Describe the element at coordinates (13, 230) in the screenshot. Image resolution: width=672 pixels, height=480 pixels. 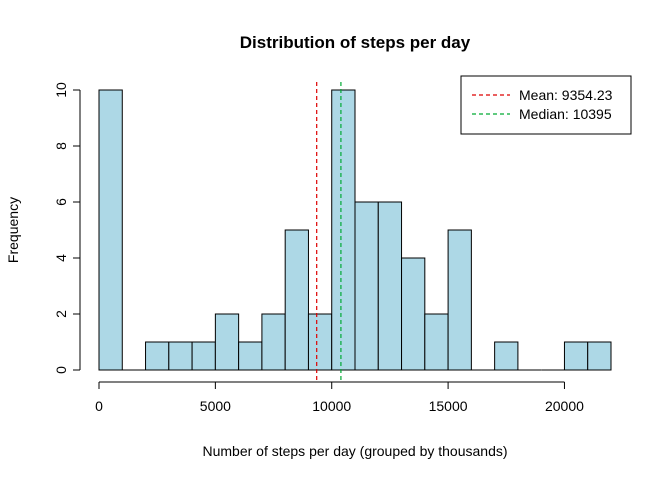
I see `y-axis-label: Frequency` at that location.